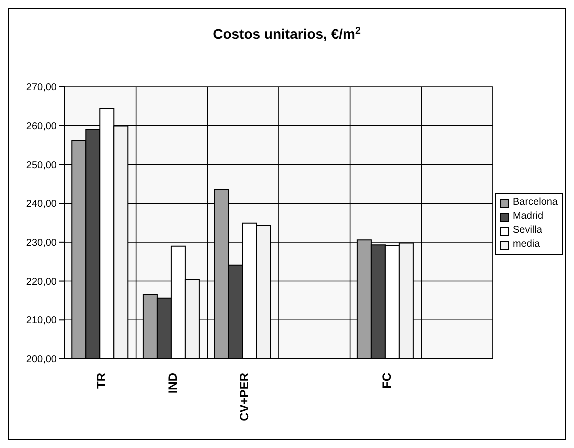 The height and width of the screenshot is (448, 574). I want to click on x-tick-label: TR, so click(101, 380).